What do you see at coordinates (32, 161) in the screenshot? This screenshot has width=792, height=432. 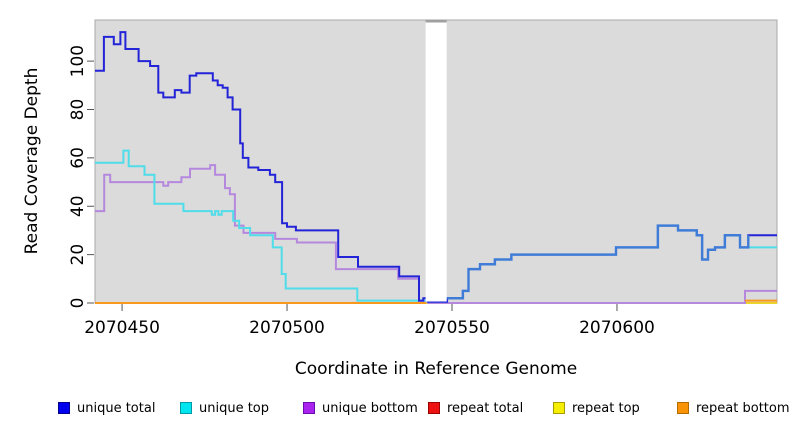 I see `y-axis-title: Read Coverage Depth` at bounding box center [32, 161].